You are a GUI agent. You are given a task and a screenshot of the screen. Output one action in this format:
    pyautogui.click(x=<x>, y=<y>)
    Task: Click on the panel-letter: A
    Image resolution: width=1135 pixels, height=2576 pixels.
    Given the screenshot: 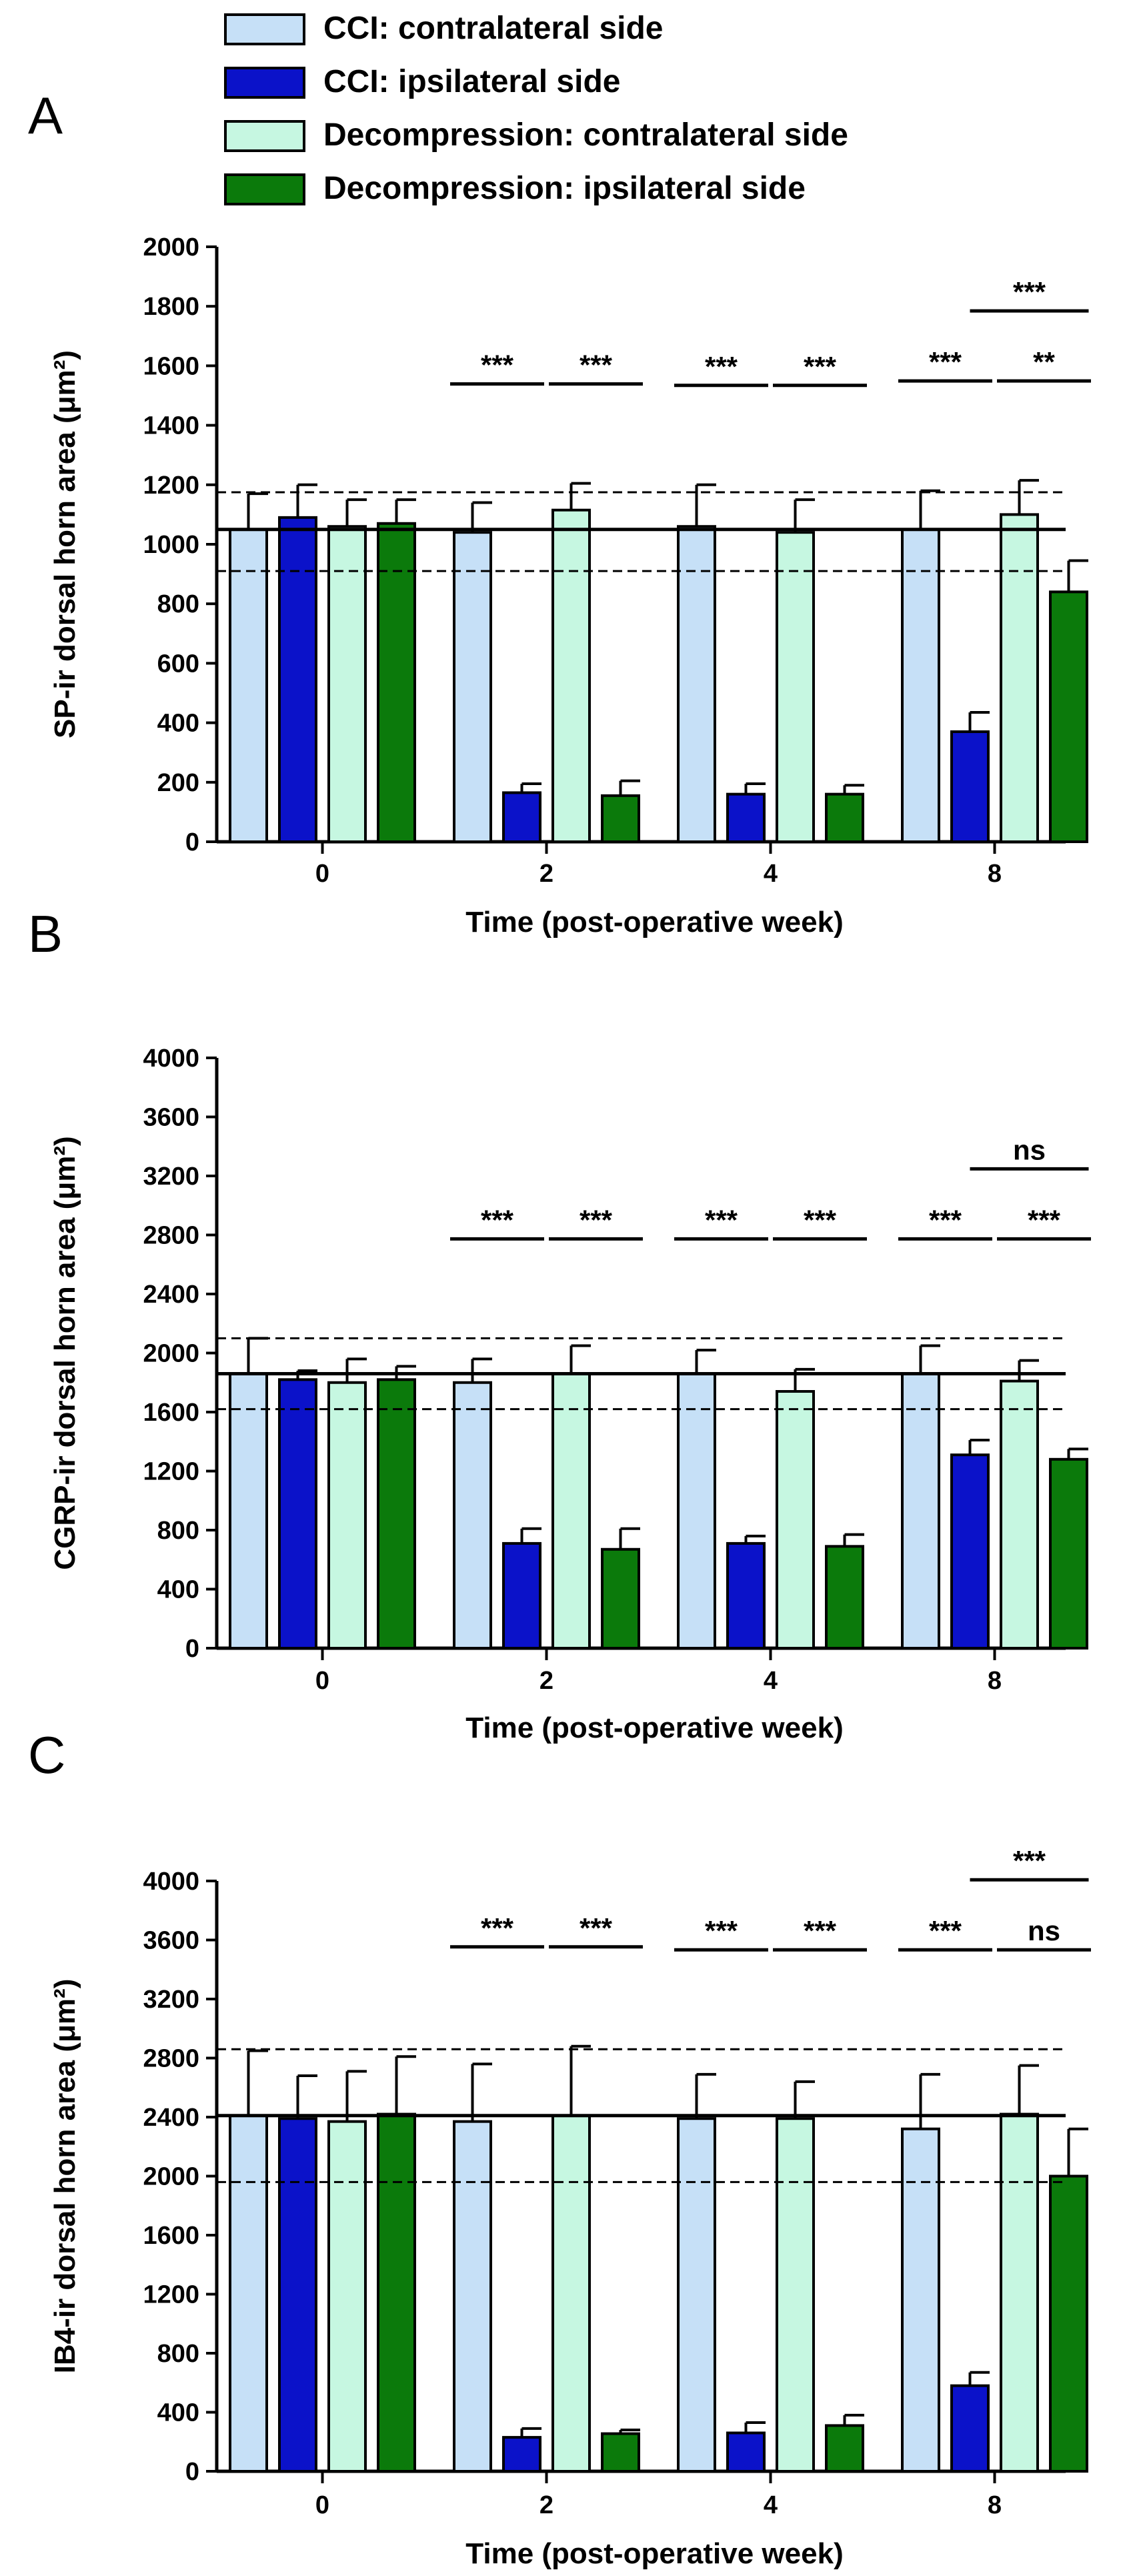 What is the action you would take?
    pyautogui.click(x=45, y=116)
    